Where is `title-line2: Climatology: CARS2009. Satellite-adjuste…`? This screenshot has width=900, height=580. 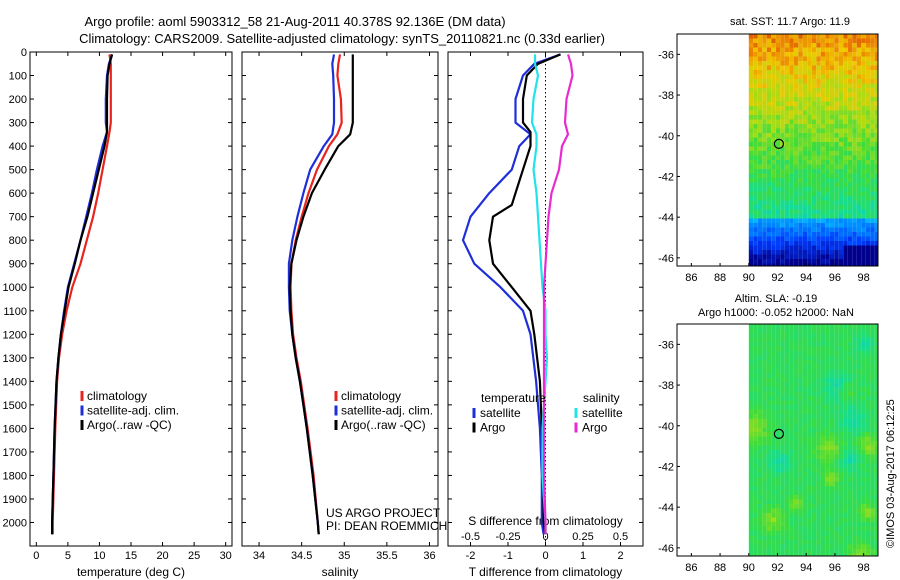 title-line2: Climatology: CARS2009. Satellite-adjuste… is located at coordinates (342, 38).